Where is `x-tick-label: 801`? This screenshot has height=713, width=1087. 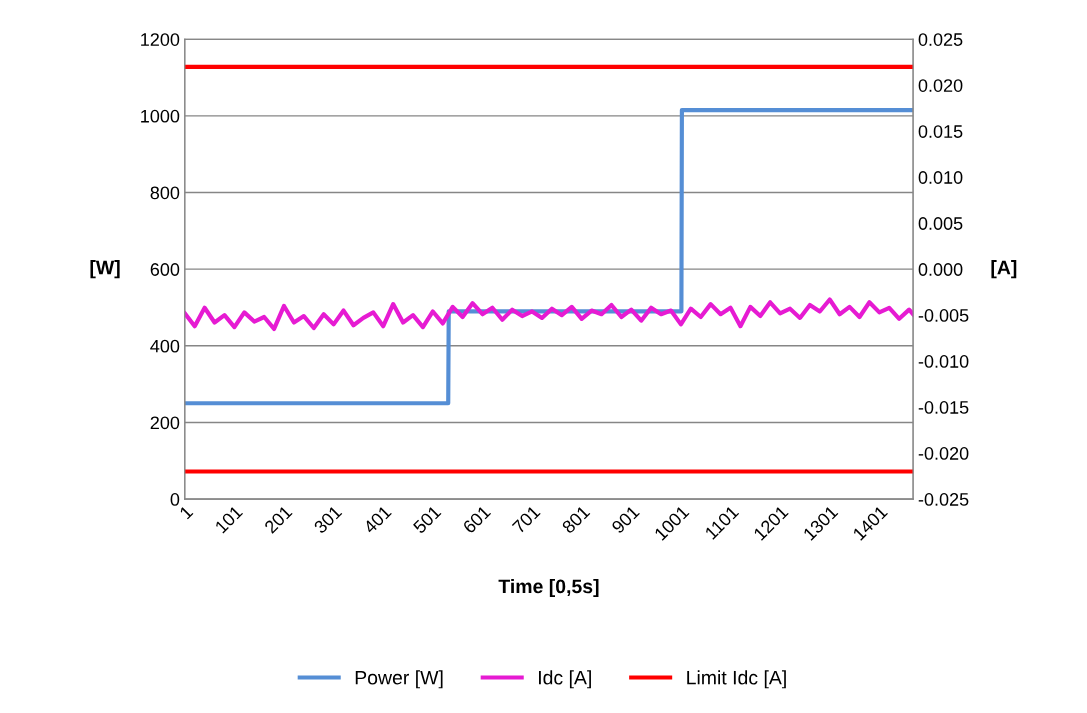
x-tick-label: 801 is located at coordinates (576, 519).